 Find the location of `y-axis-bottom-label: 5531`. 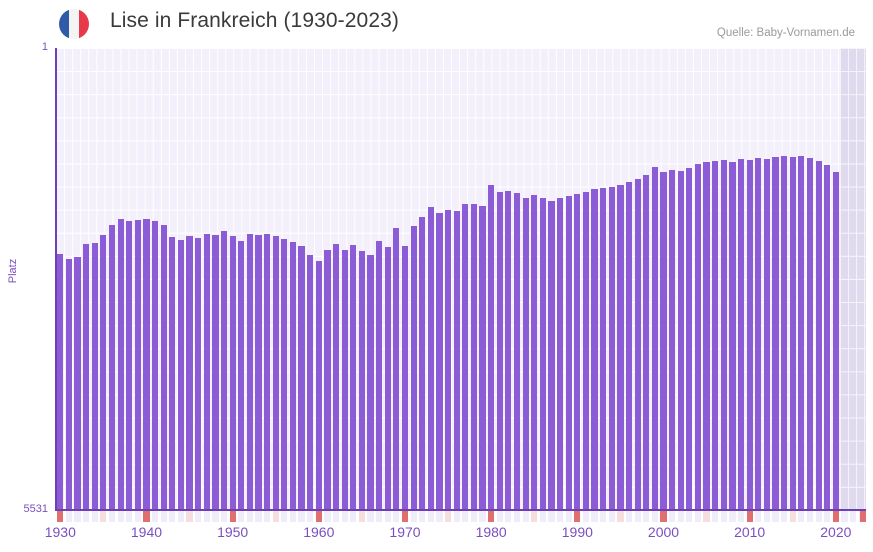

y-axis-bottom-label: 5531 is located at coordinates (35, 509).